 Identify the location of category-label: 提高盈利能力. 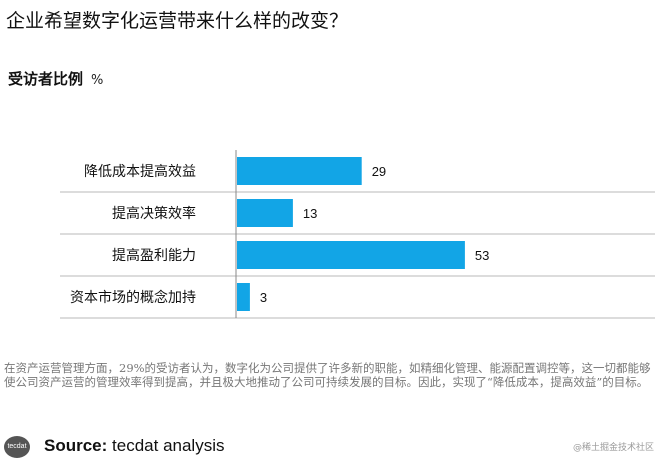
(154, 255).